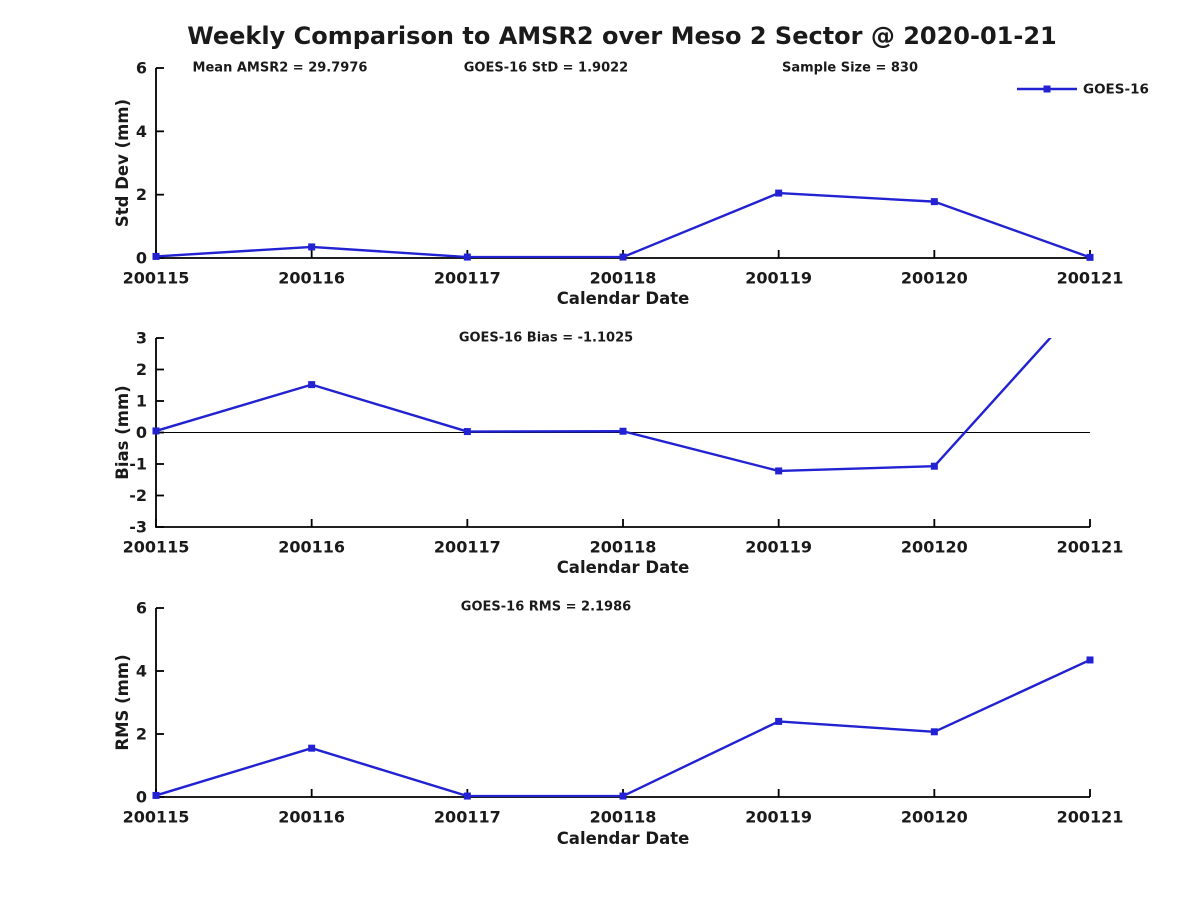 The image size is (1200, 900). I want to click on y-axis-label-bias: Bias (mm), so click(122, 432).